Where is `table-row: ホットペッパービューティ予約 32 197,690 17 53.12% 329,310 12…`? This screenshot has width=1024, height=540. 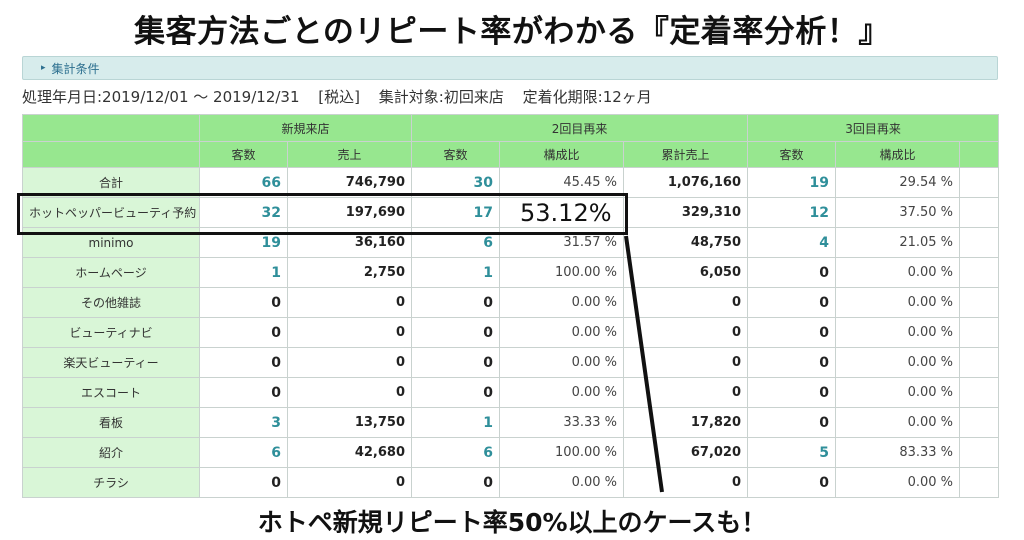 table-row: ホットペッパービューティ予約 32 197,690 17 53.12% 329,310 12… is located at coordinates (511, 212).